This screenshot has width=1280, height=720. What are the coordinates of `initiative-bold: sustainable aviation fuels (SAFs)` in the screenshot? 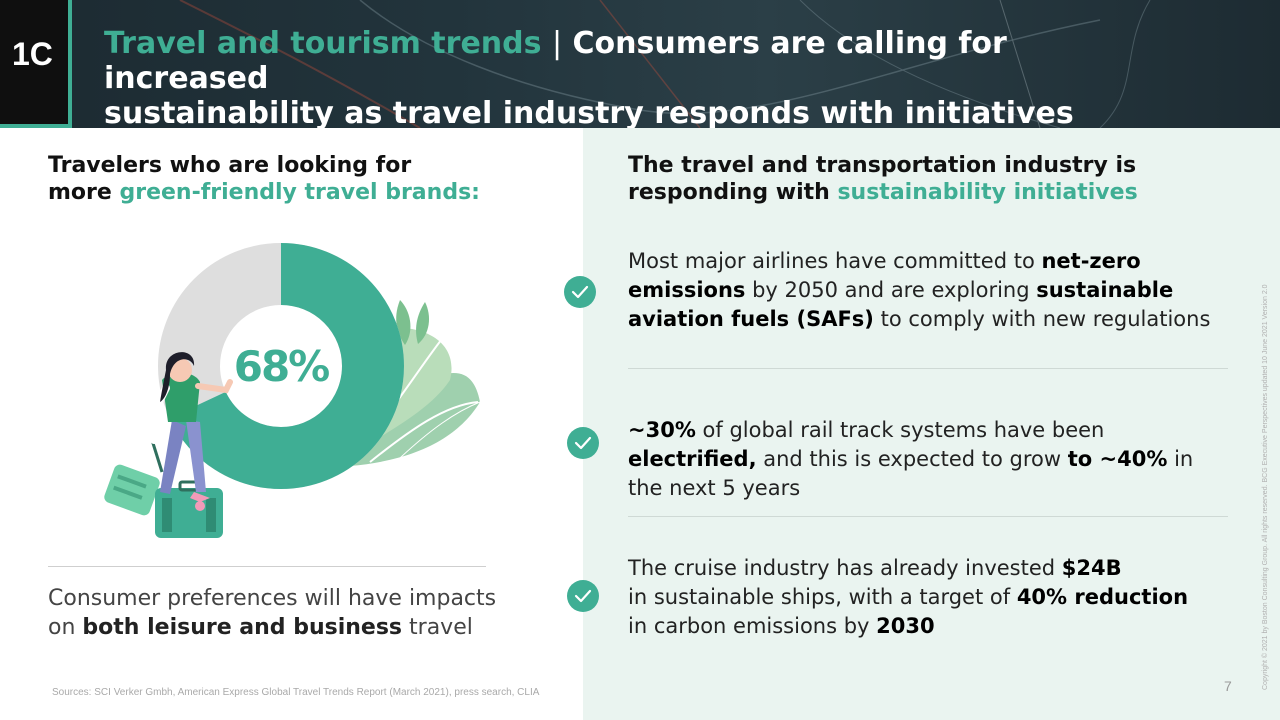 It's located at (901, 304).